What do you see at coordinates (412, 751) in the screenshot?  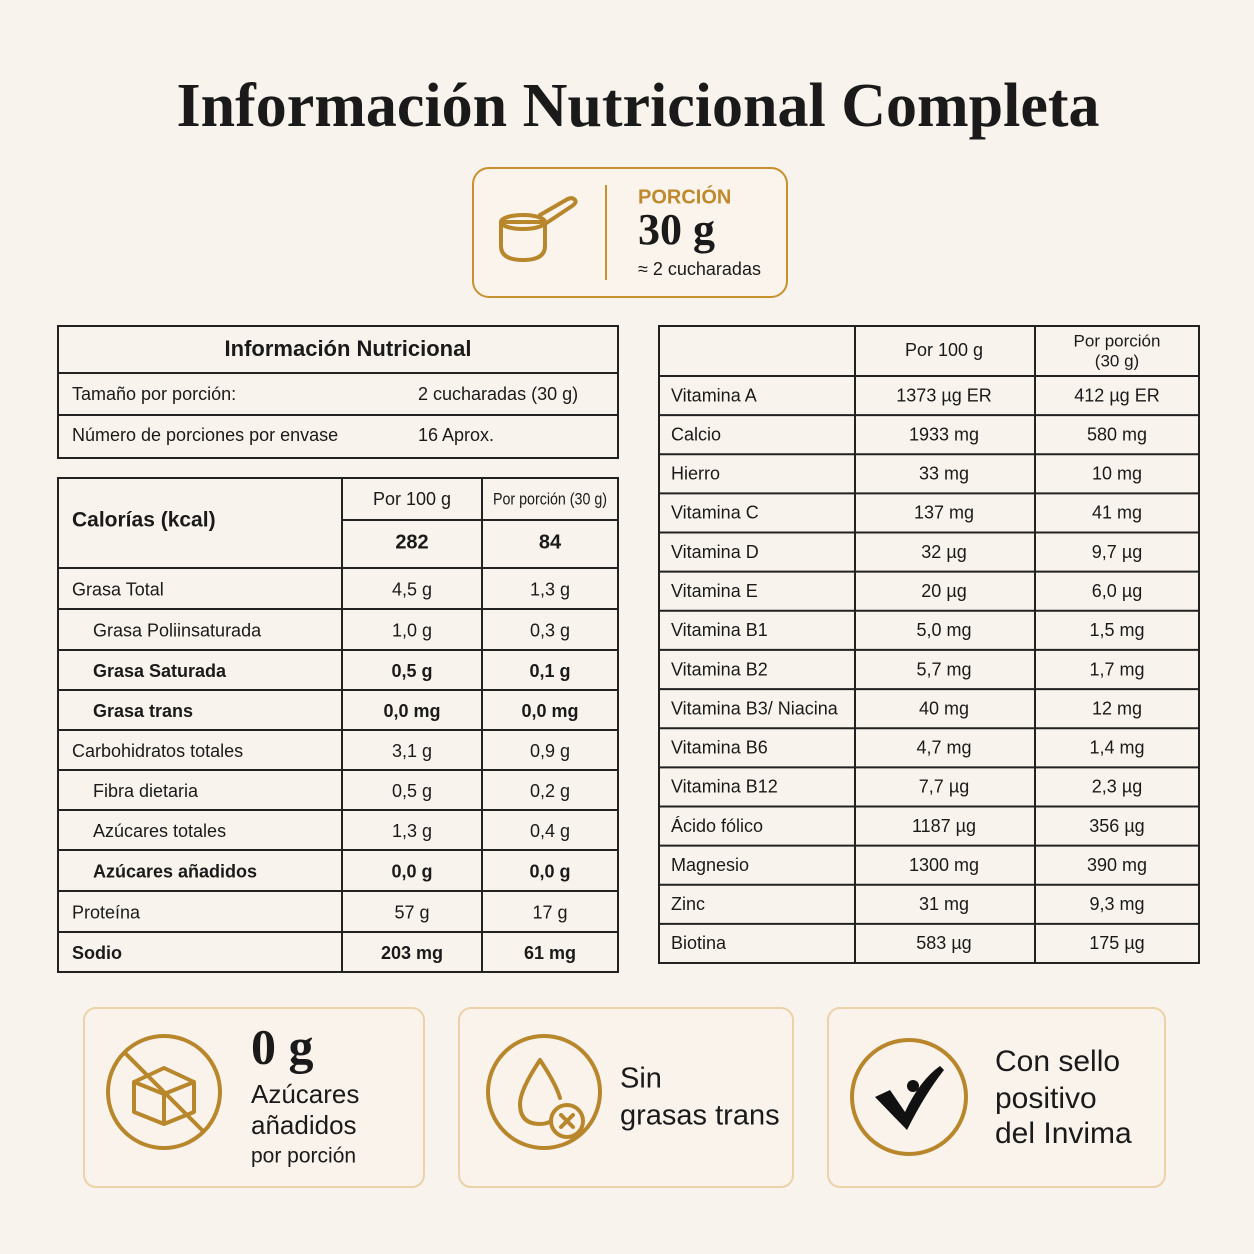 I see `nutrient-value: 3,1 g` at bounding box center [412, 751].